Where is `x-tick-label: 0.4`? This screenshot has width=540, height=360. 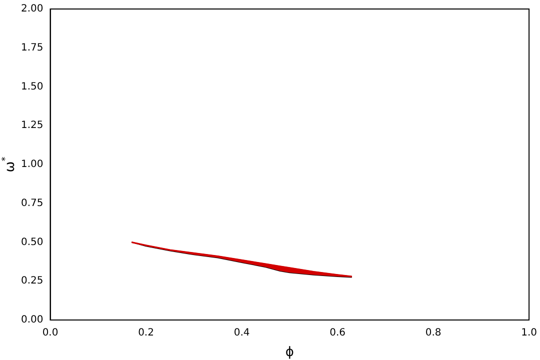 x-tick-label: 0.4 is located at coordinates (242, 333).